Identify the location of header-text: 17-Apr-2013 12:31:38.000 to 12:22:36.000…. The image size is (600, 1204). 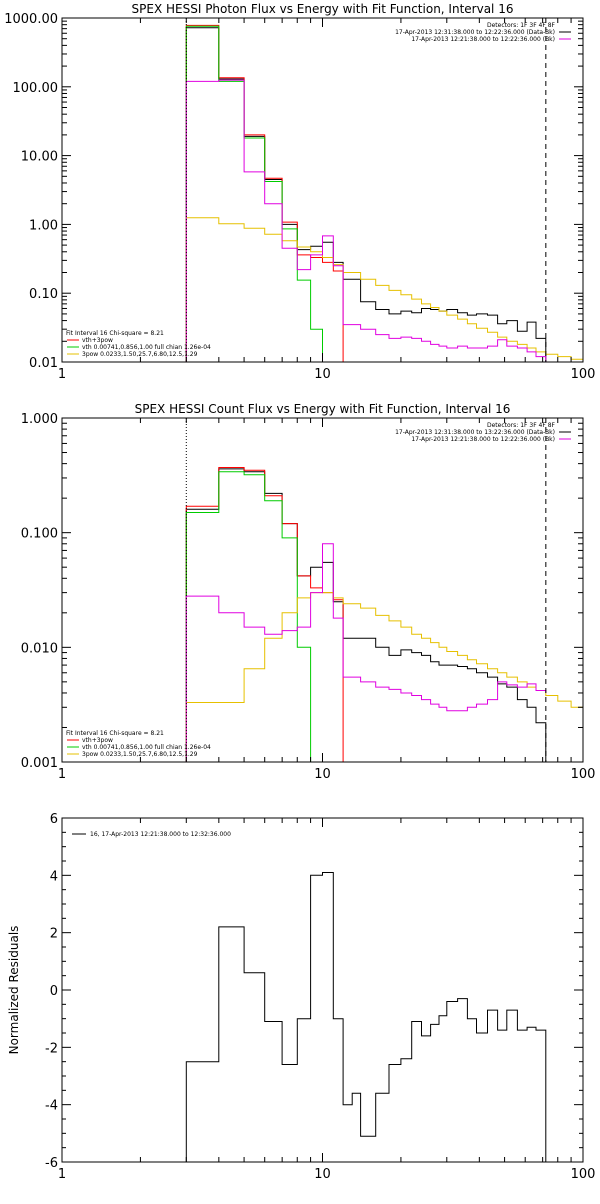
(475, 32).